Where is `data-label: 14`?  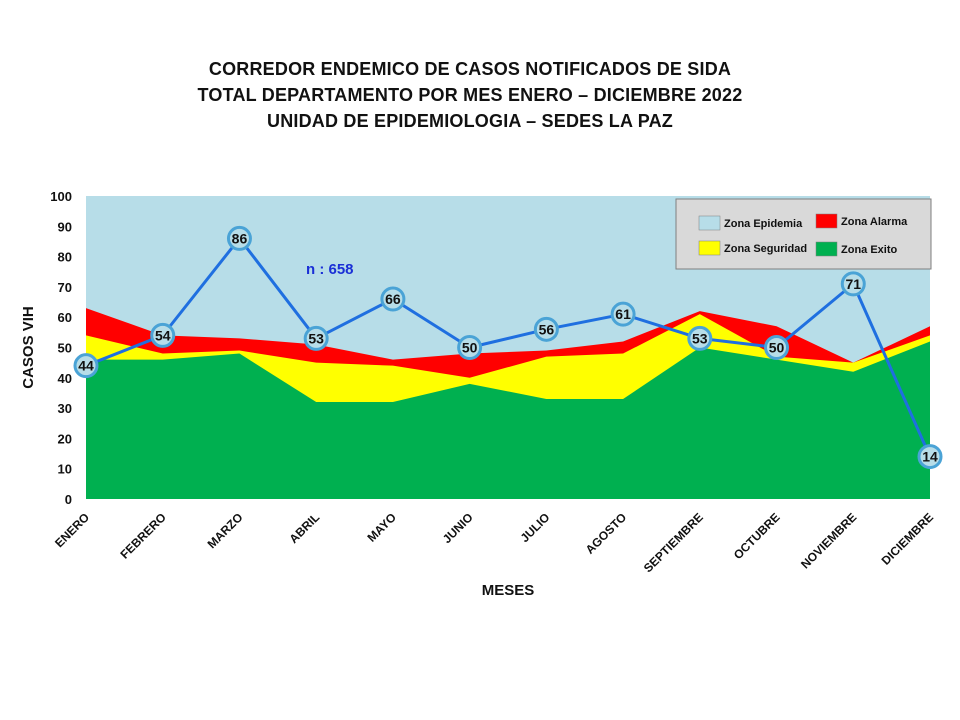 data-label: 14 is located at coordinates (930, 457).